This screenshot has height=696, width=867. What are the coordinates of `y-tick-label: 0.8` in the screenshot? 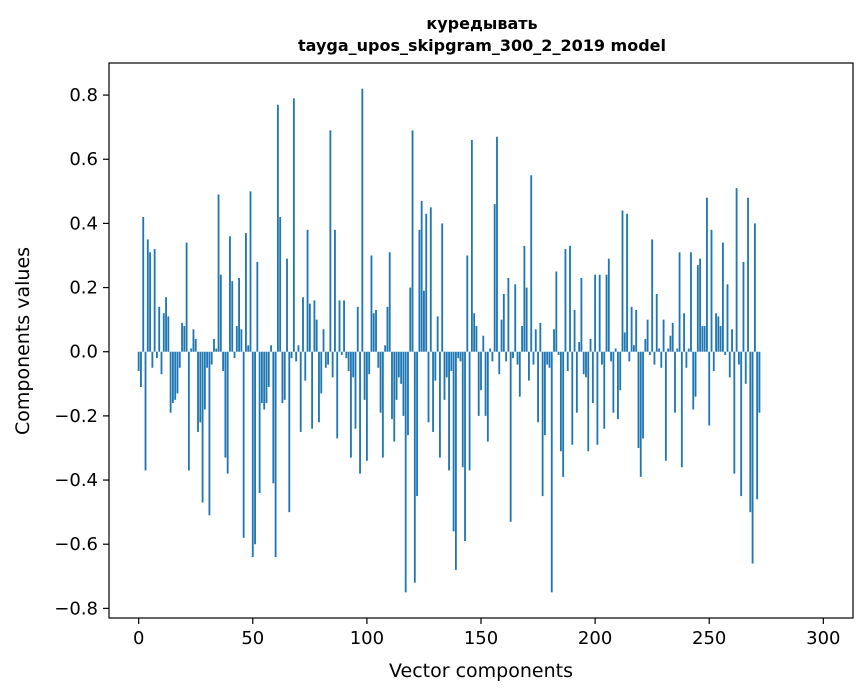 It's located at (83, 95).